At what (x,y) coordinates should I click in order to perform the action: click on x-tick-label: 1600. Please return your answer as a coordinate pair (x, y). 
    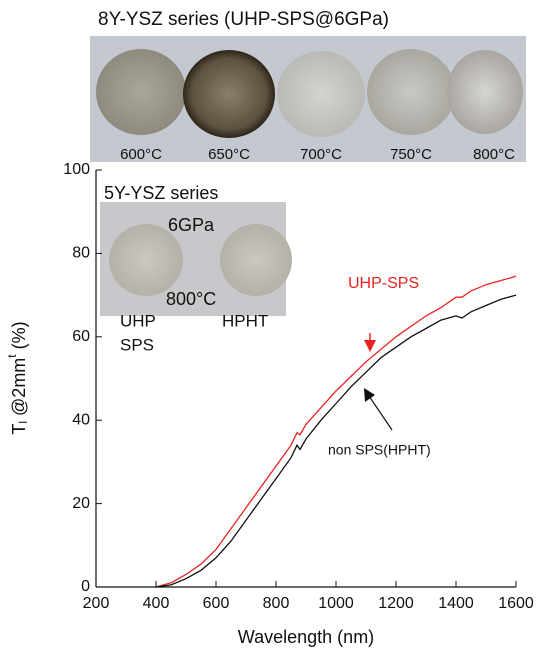
    Looking at the image, I should click on (516, 603).